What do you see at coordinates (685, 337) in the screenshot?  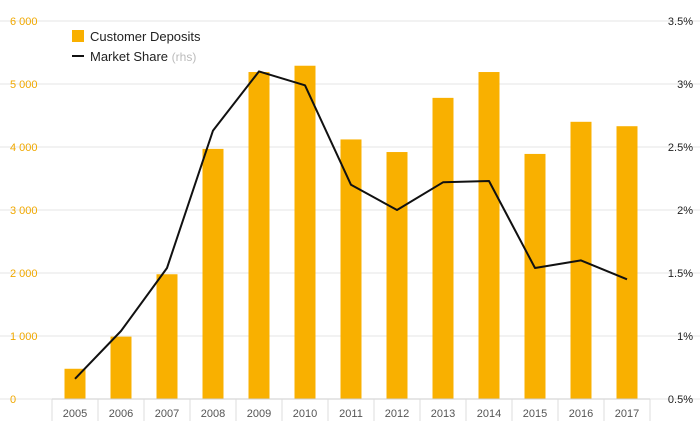 I see `right-tick-label: 1%` at bounding box center [685, 337].